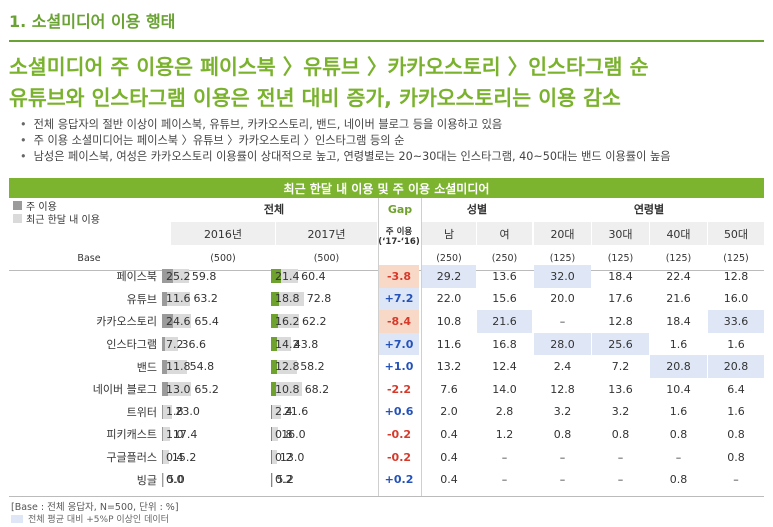 This screenshot has width=773, height=527. Describe the element at coordinates (620, 389) in the screenshot. I see `cell-a30: 13.6` at that location.